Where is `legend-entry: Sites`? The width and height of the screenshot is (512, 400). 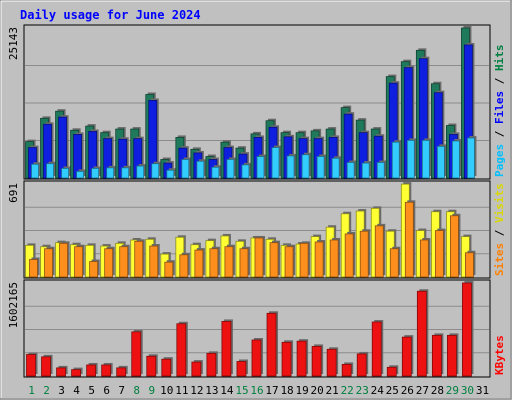
legend-entry: Sites is located at coordinates (499, 259).